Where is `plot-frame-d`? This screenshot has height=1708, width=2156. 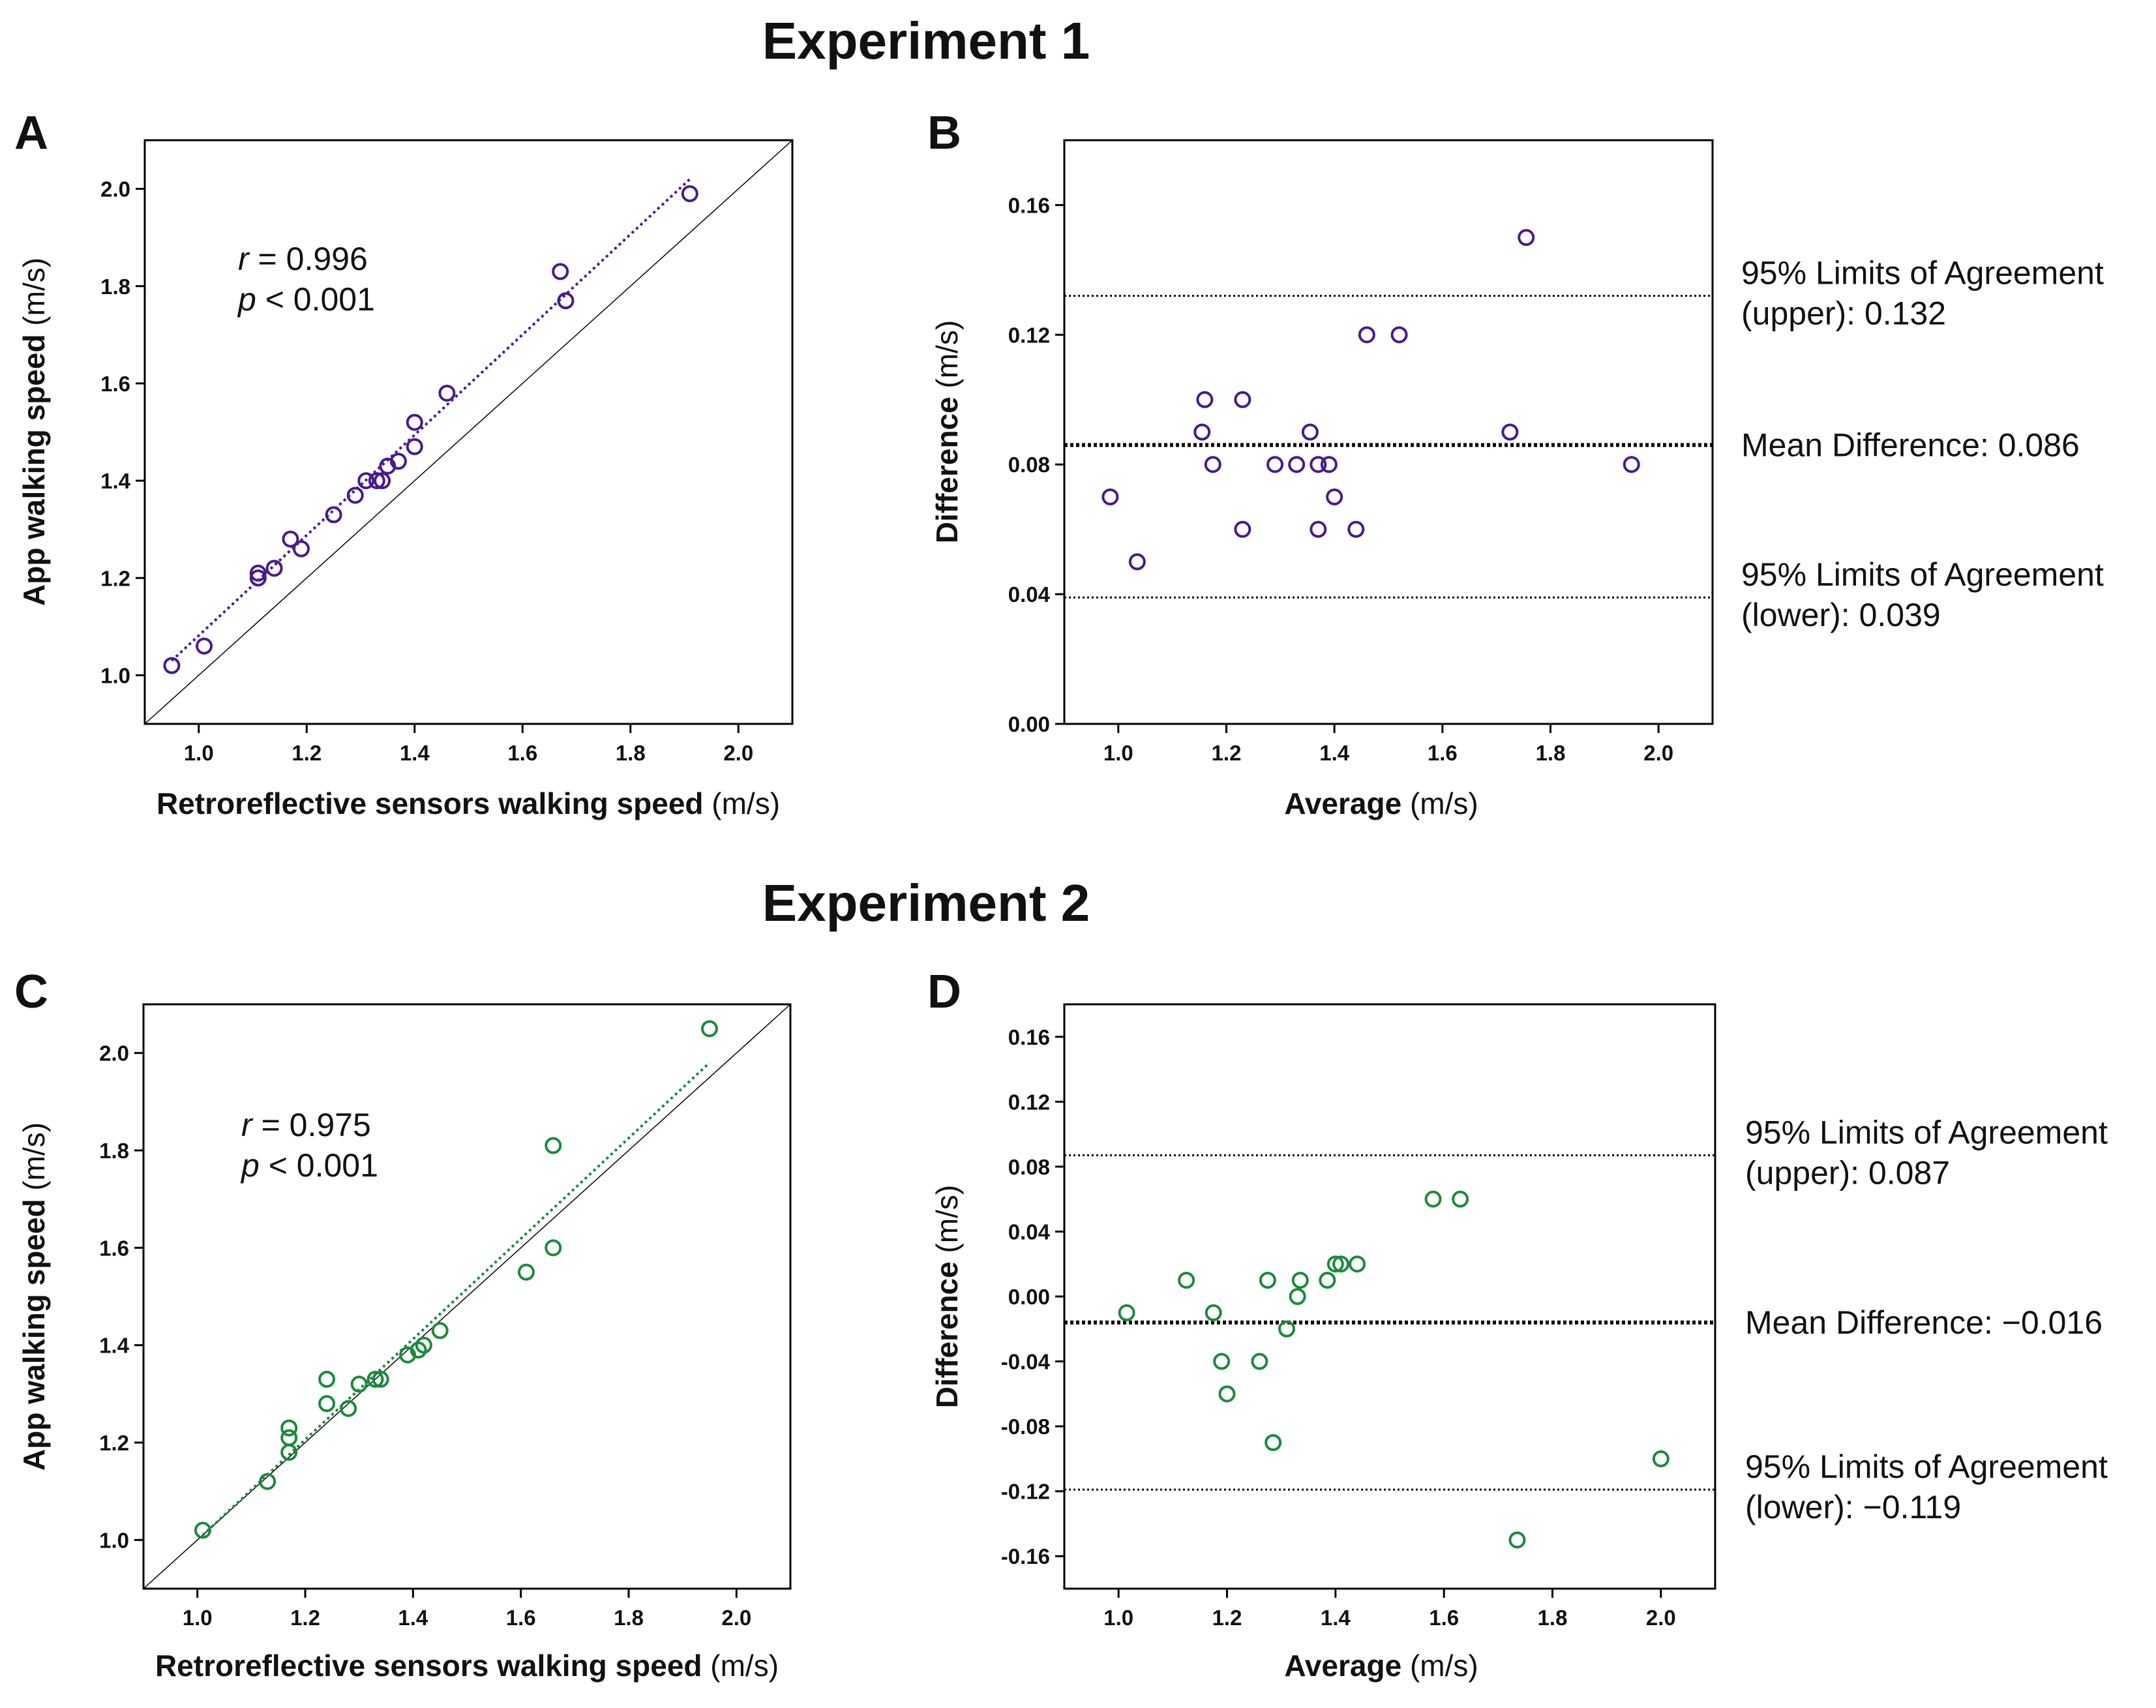 plot-frame-d is located at coordinates (1389, 1296).